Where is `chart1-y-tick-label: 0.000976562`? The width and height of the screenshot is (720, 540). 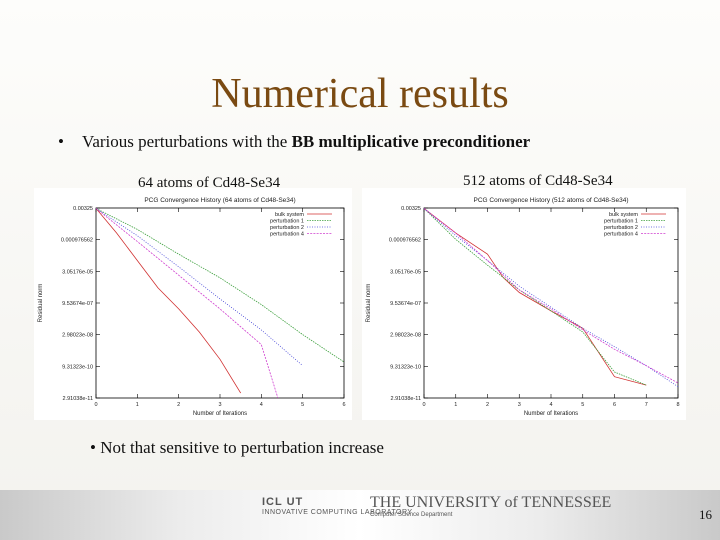 chart1-y-tick-label: 0.000976562 is located at coordinates (77, 241).